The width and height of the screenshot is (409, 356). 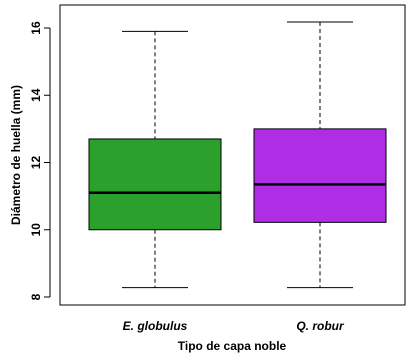 I want to click on y-tick-label: 12, so click(x=36, y=163).